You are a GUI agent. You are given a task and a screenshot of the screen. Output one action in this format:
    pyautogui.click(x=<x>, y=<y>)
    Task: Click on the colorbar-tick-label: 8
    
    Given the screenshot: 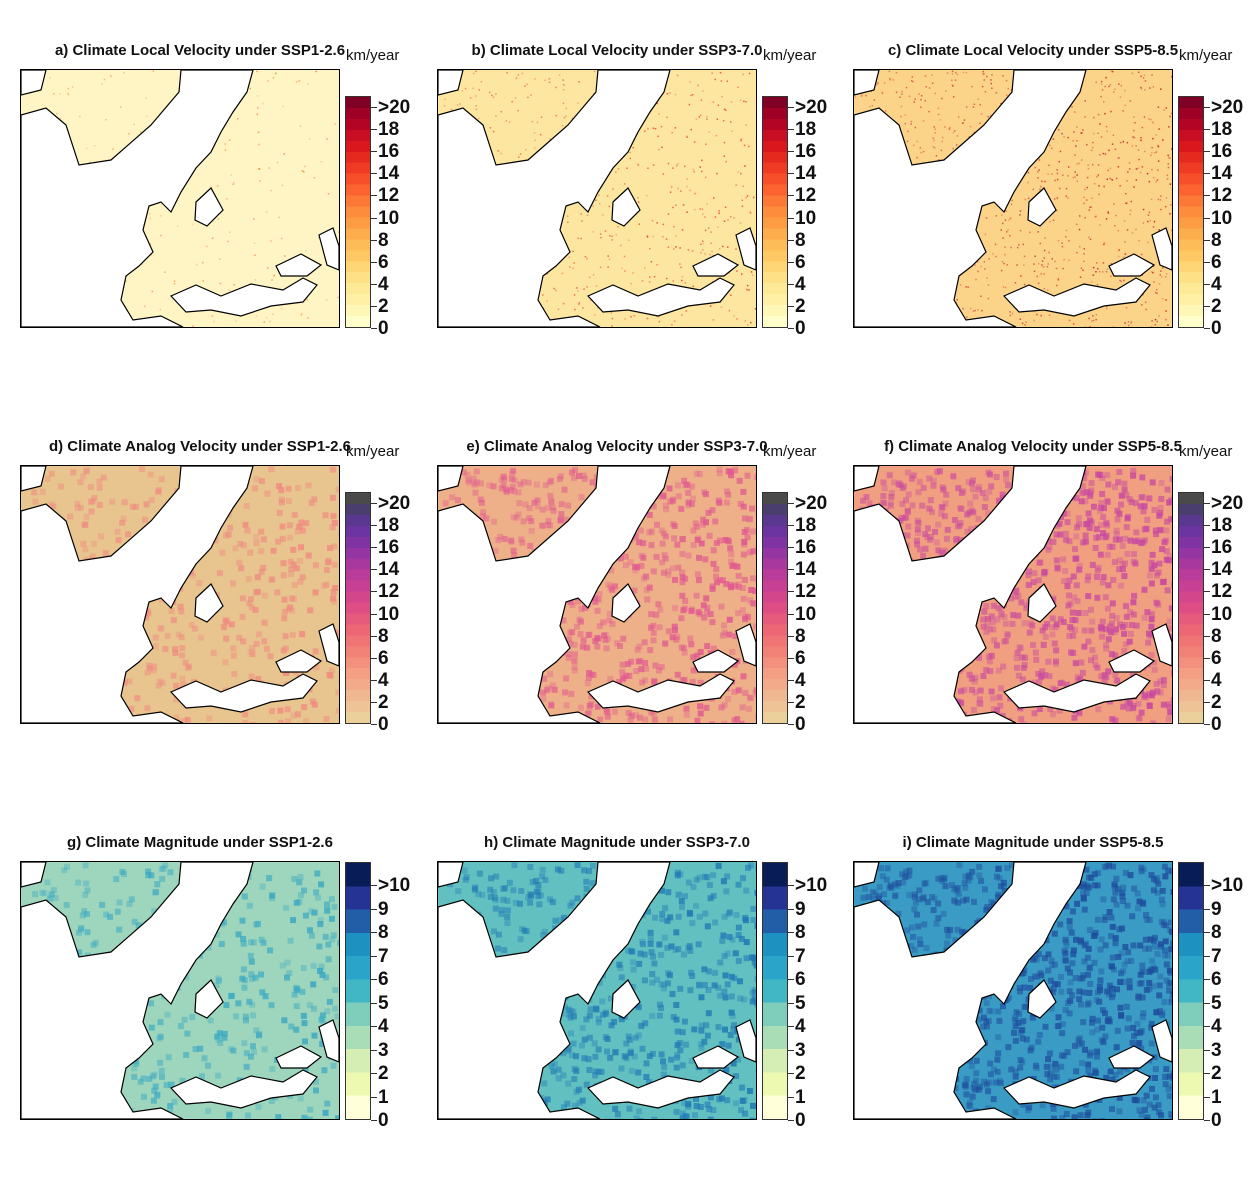 What is the action you would take?
    pyautogui.click(x=800, y=240)
    